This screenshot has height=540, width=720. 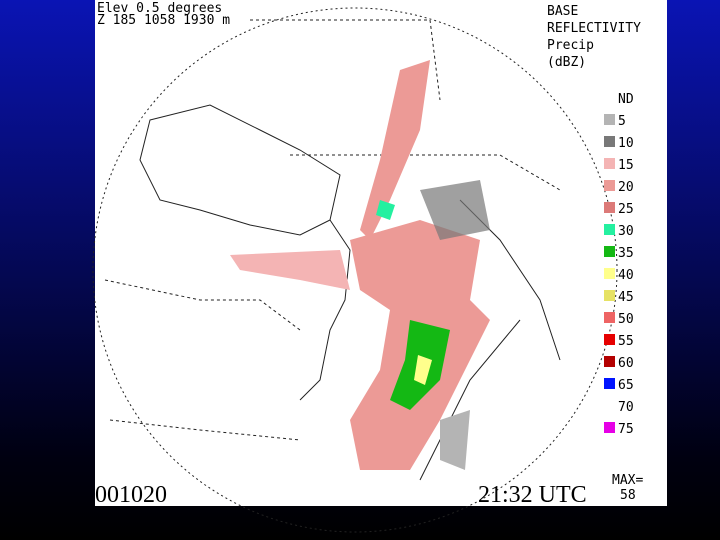 What do you see at coordinates (626, 407) in the screenshot?
I see `legend-label: 70` at bounding box center [626, 407].